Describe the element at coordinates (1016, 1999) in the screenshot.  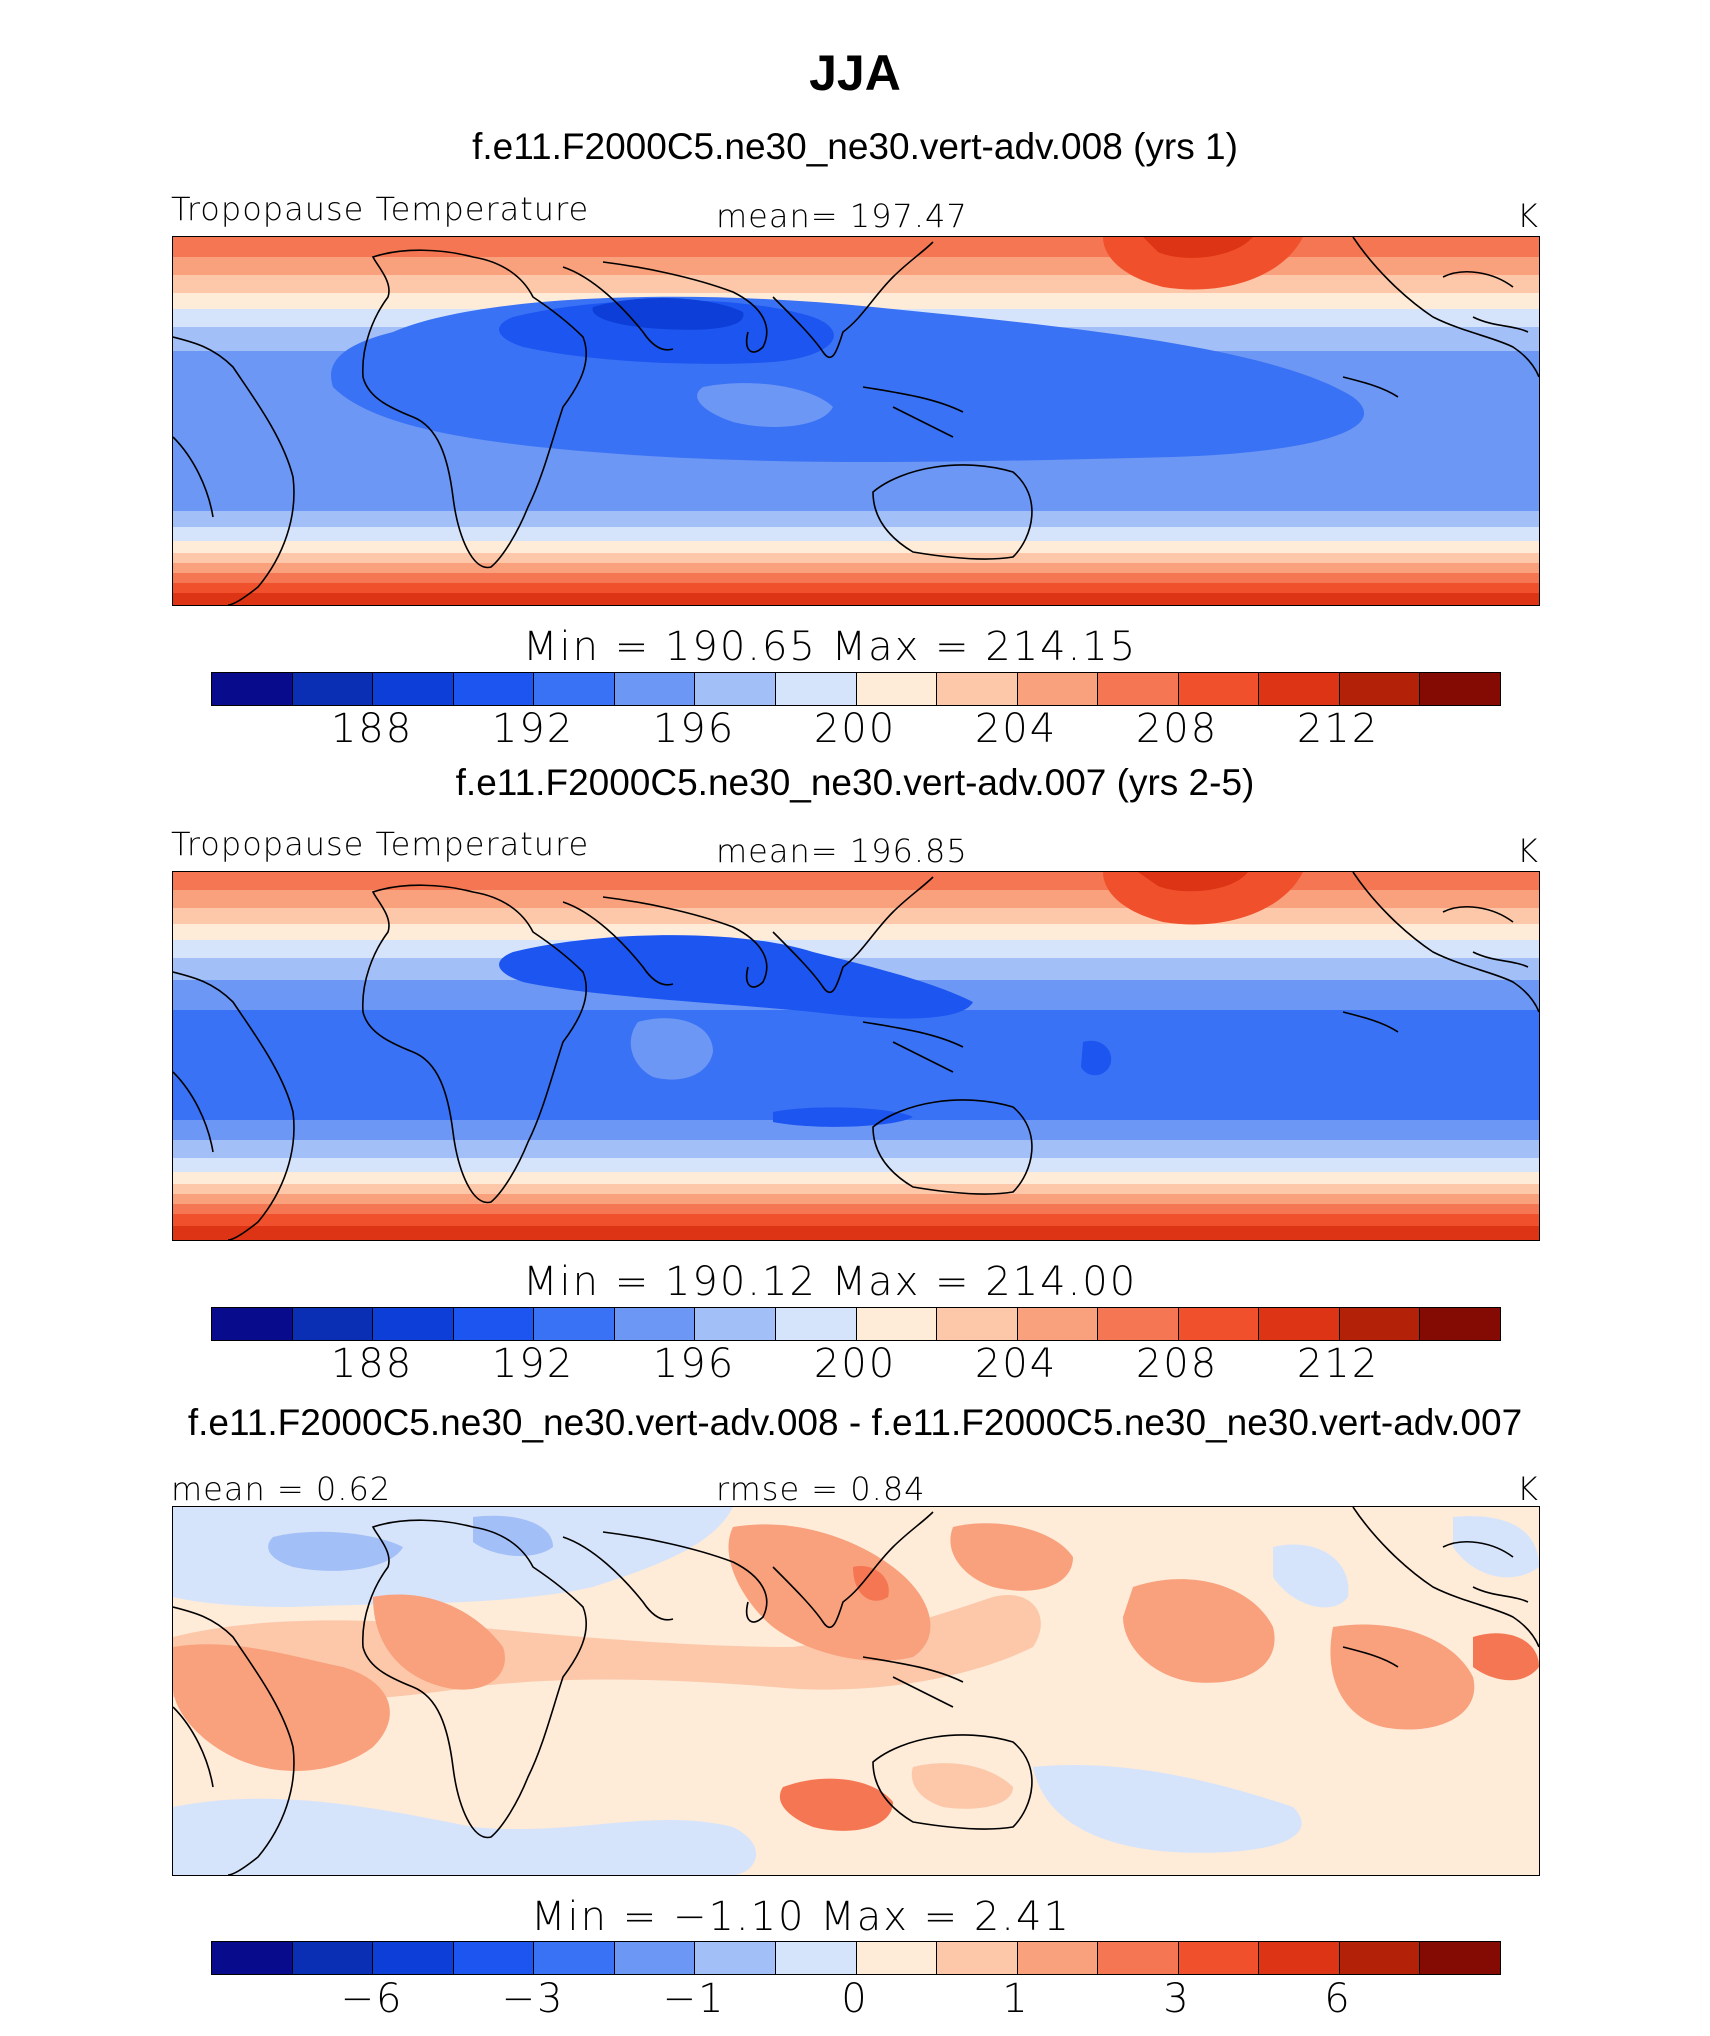
I see `panel3-colorbar-tick: 1` at that location.